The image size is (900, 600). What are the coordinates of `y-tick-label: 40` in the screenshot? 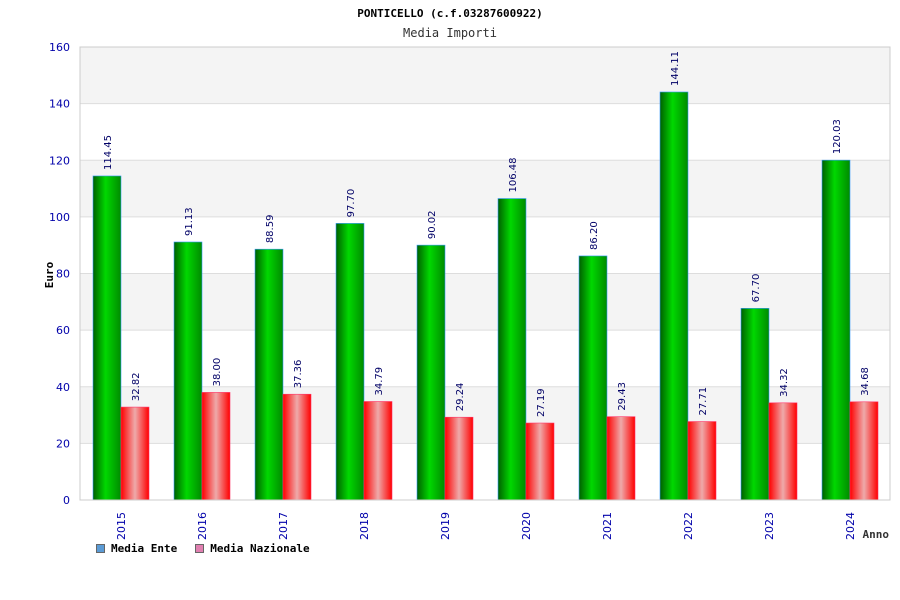 It's located at (63, 387).